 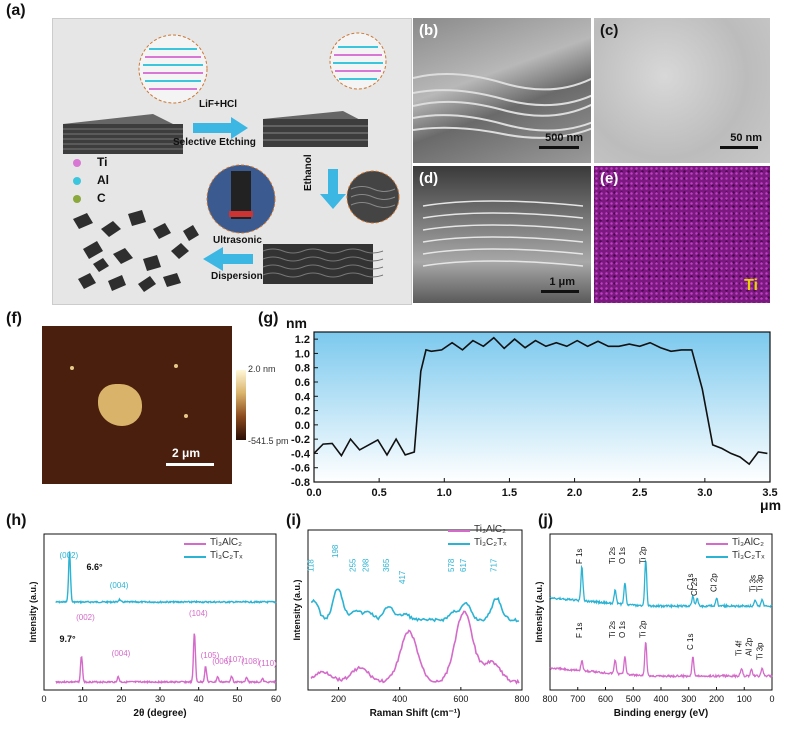 I want to click on raman-peak-label: 255, so click(x=352, y=565).